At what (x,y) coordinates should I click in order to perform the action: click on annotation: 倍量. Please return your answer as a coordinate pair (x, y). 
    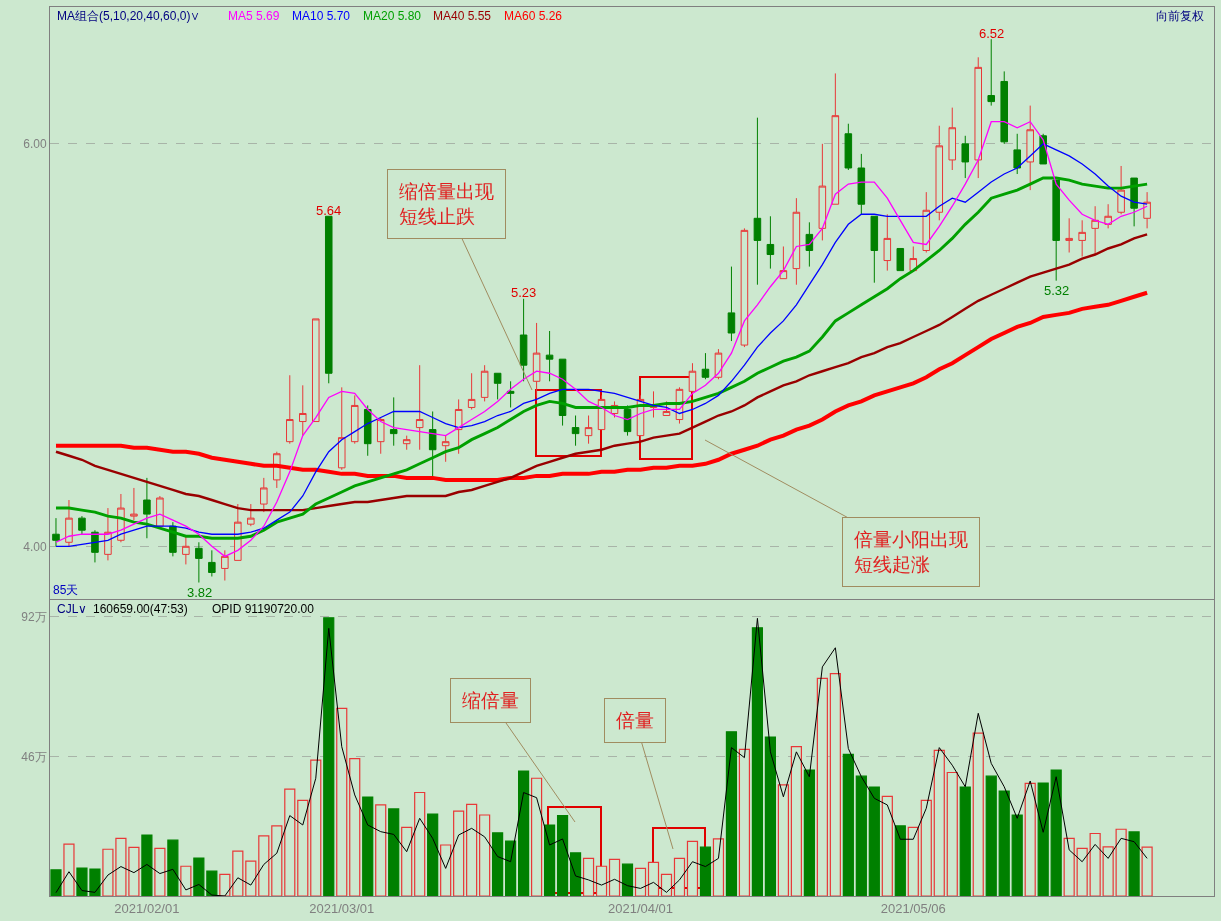
    Looking at the image, I should click on (635, 720).